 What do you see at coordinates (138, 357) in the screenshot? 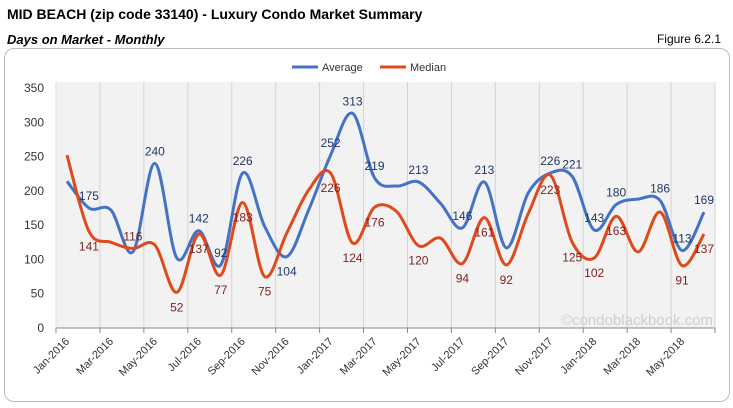
I see `x-tick-label: May-2016` at bounding box center [138, 357].